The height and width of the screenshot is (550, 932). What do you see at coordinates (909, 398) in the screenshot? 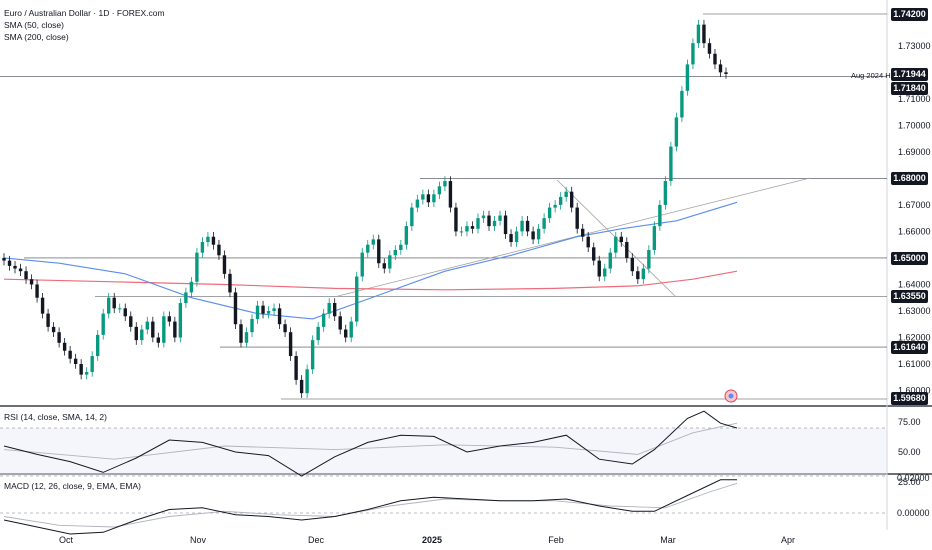
I see `price-tag-15968: 1.59680` at bounding box center [909, 398].